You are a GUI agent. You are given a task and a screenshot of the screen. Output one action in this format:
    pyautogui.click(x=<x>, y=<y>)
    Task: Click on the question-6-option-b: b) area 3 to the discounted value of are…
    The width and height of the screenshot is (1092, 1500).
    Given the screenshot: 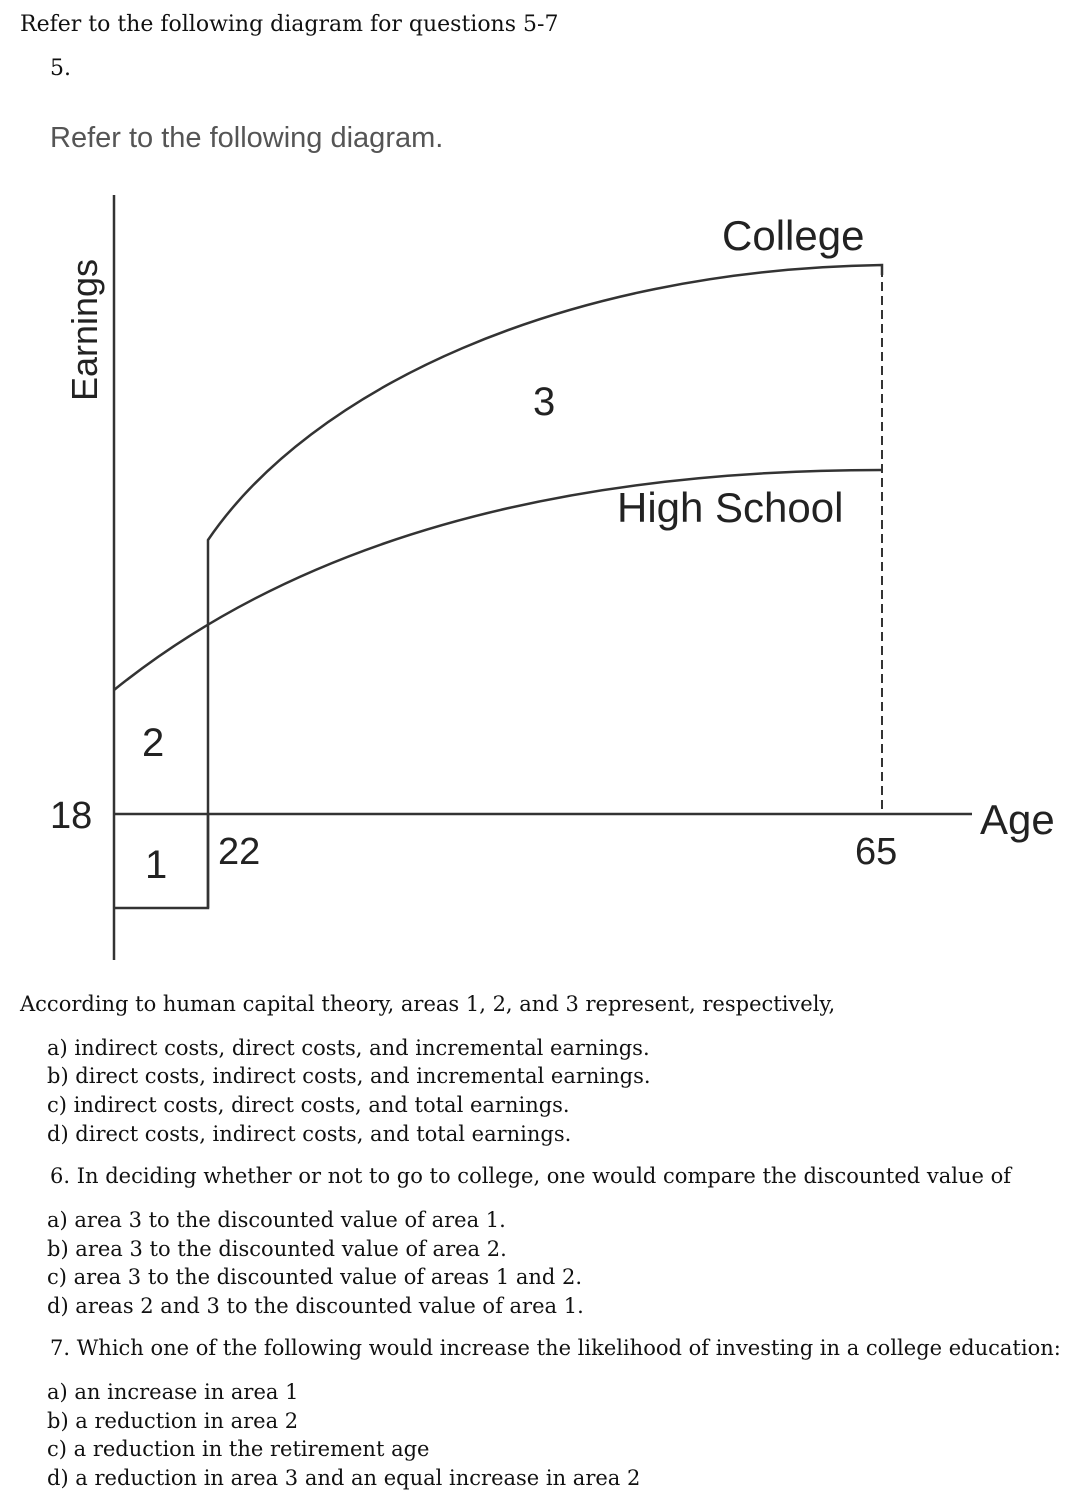 What is the action you would take?
    pyautogui.click(x=277, y=1249)
    